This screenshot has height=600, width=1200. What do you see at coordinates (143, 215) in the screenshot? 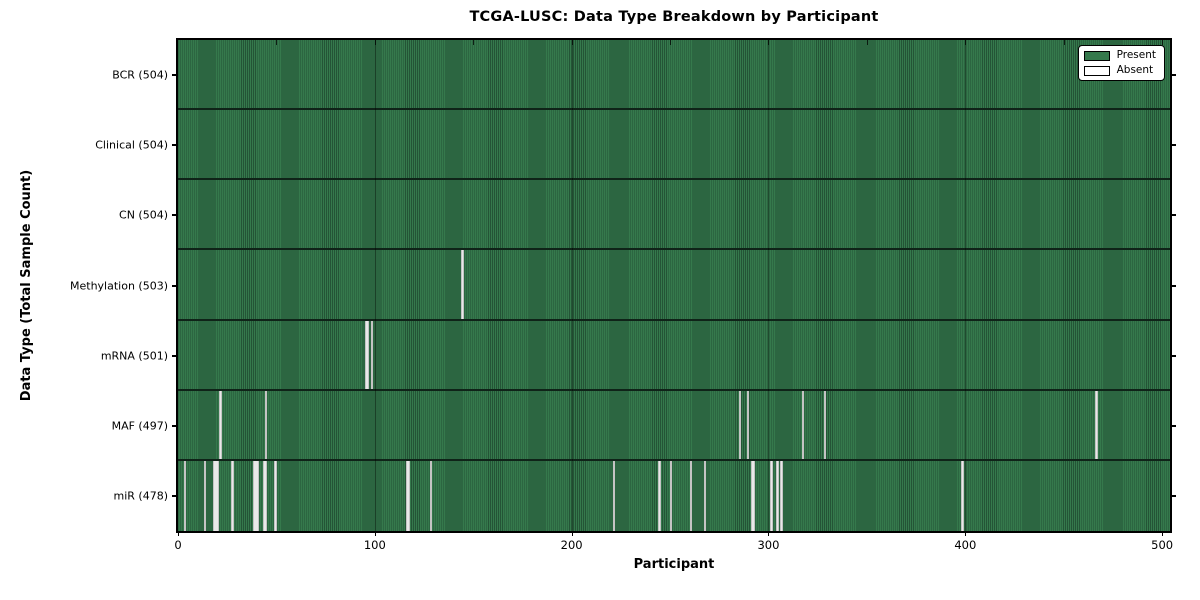
I see `y-tick-label-CN: CN (504)` at bounding box center [143, 215].